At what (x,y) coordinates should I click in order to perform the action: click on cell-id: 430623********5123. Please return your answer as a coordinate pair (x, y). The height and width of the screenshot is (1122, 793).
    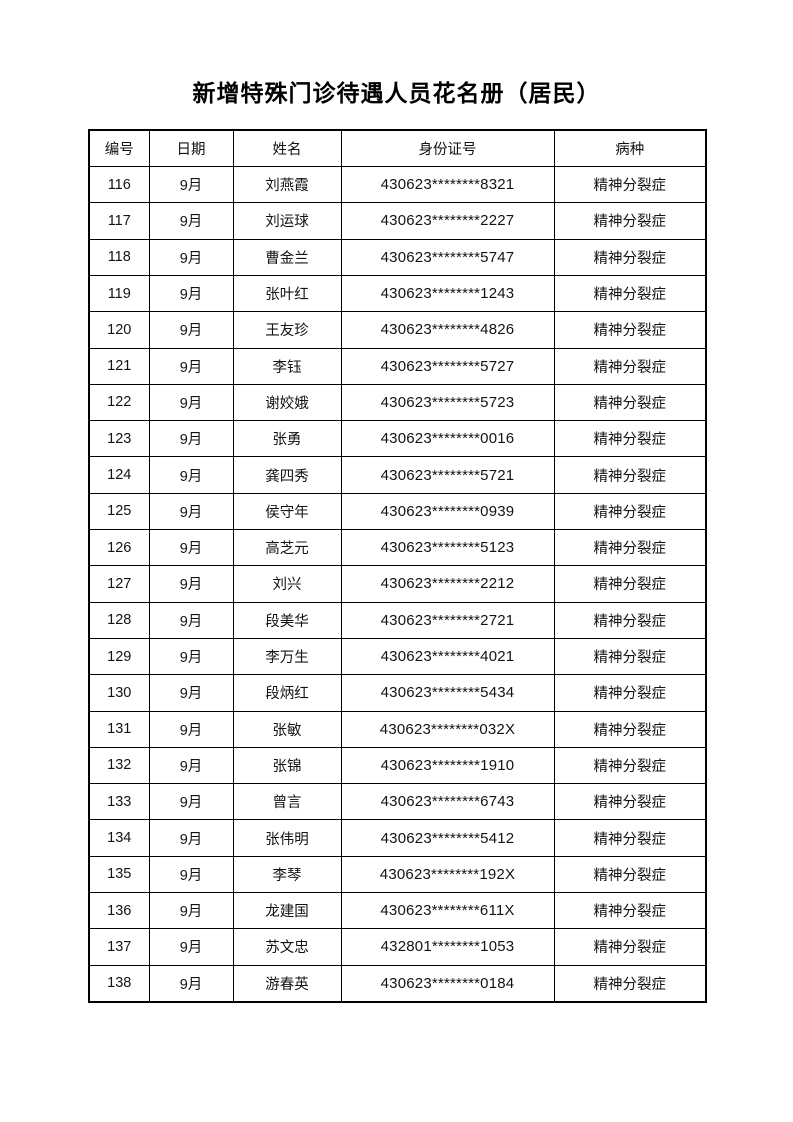
    Looking at the image, I should click on (447, 548).